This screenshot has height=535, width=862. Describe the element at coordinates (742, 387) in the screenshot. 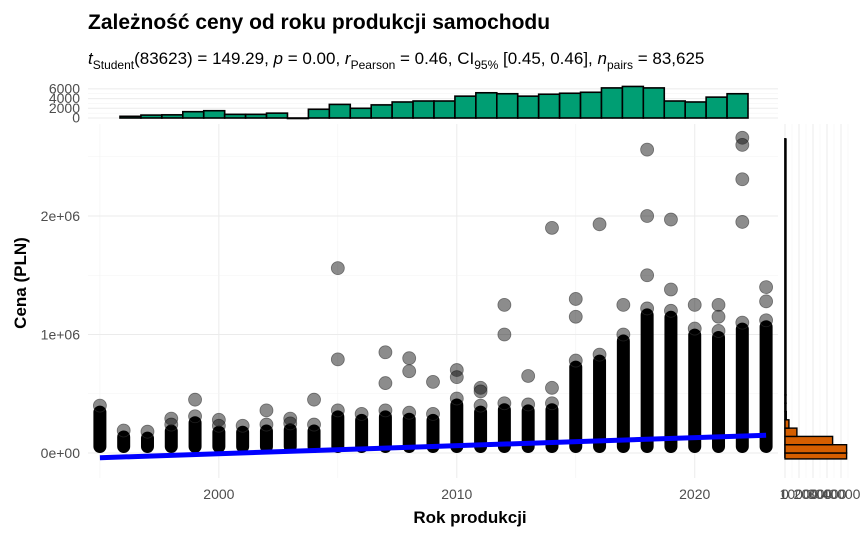

I see `point-column-2022` at that location.